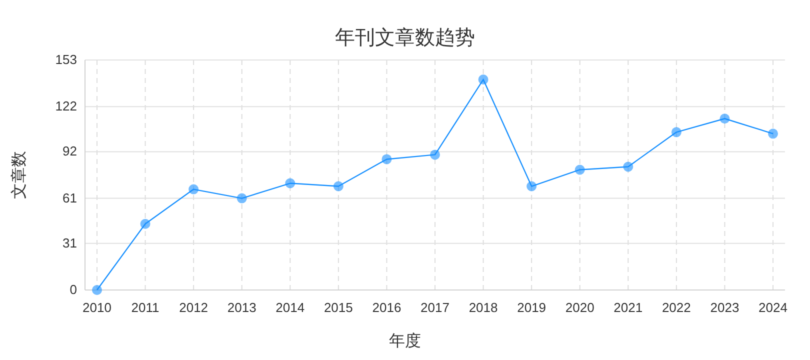 The width and height of the screenshot is (810, 360). Describe the element at coordinates (579, 307) in the screenshot. I see `xtick: 2020` at that location.